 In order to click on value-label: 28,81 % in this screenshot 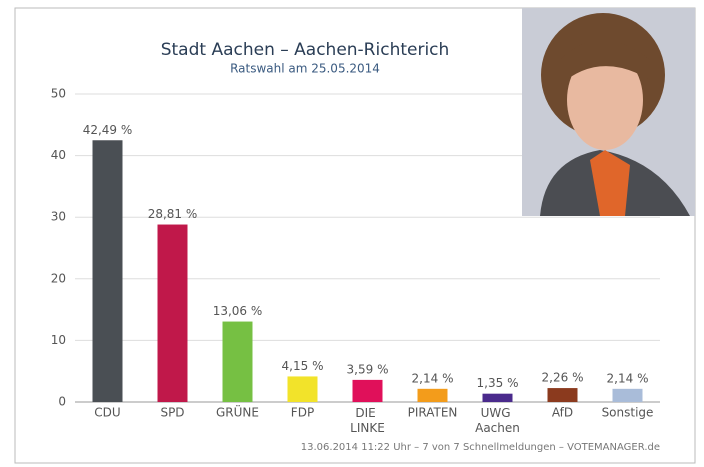, I will do `click(173, 214)`.